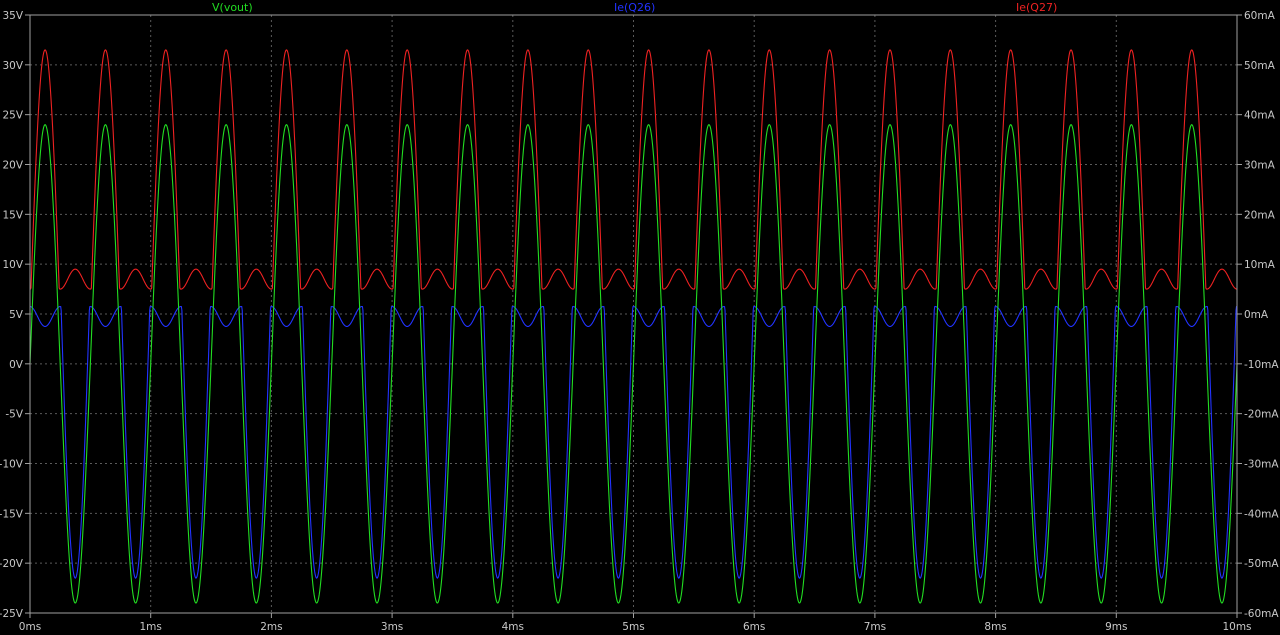  What do you see at coordinates (1260, 265) in the screenshot?
I see `y-right-tick-label: 10mA` at bounding box center [1260, 265].